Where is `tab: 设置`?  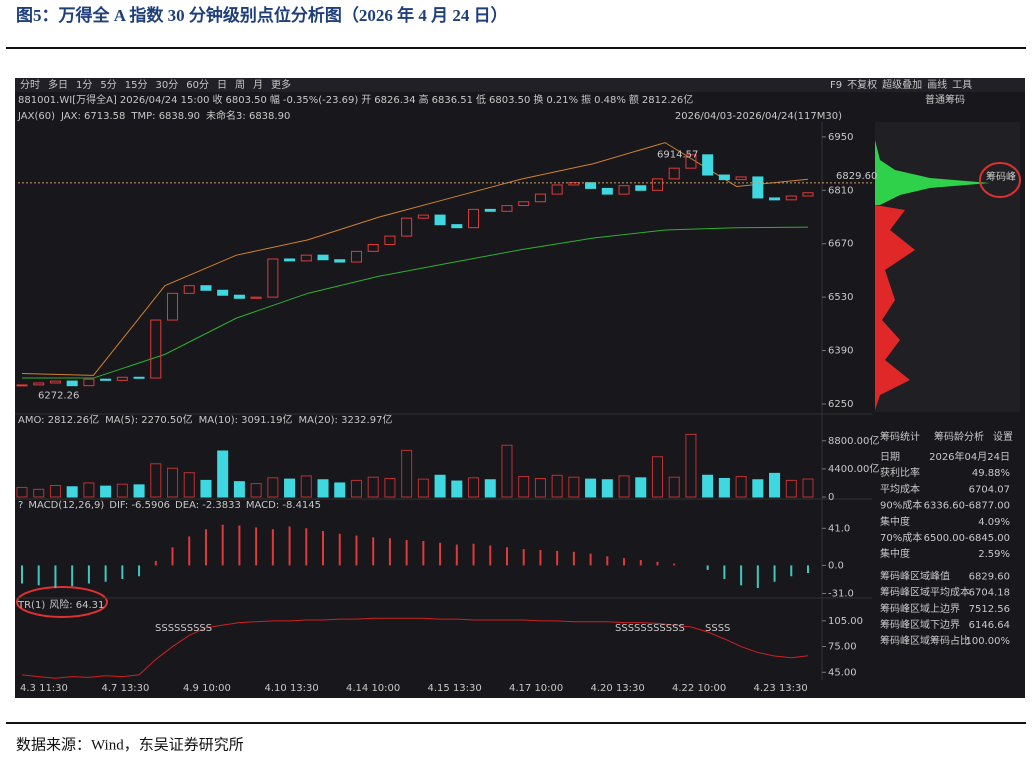
tab: 设置 is located at coordinates (1003, 437).